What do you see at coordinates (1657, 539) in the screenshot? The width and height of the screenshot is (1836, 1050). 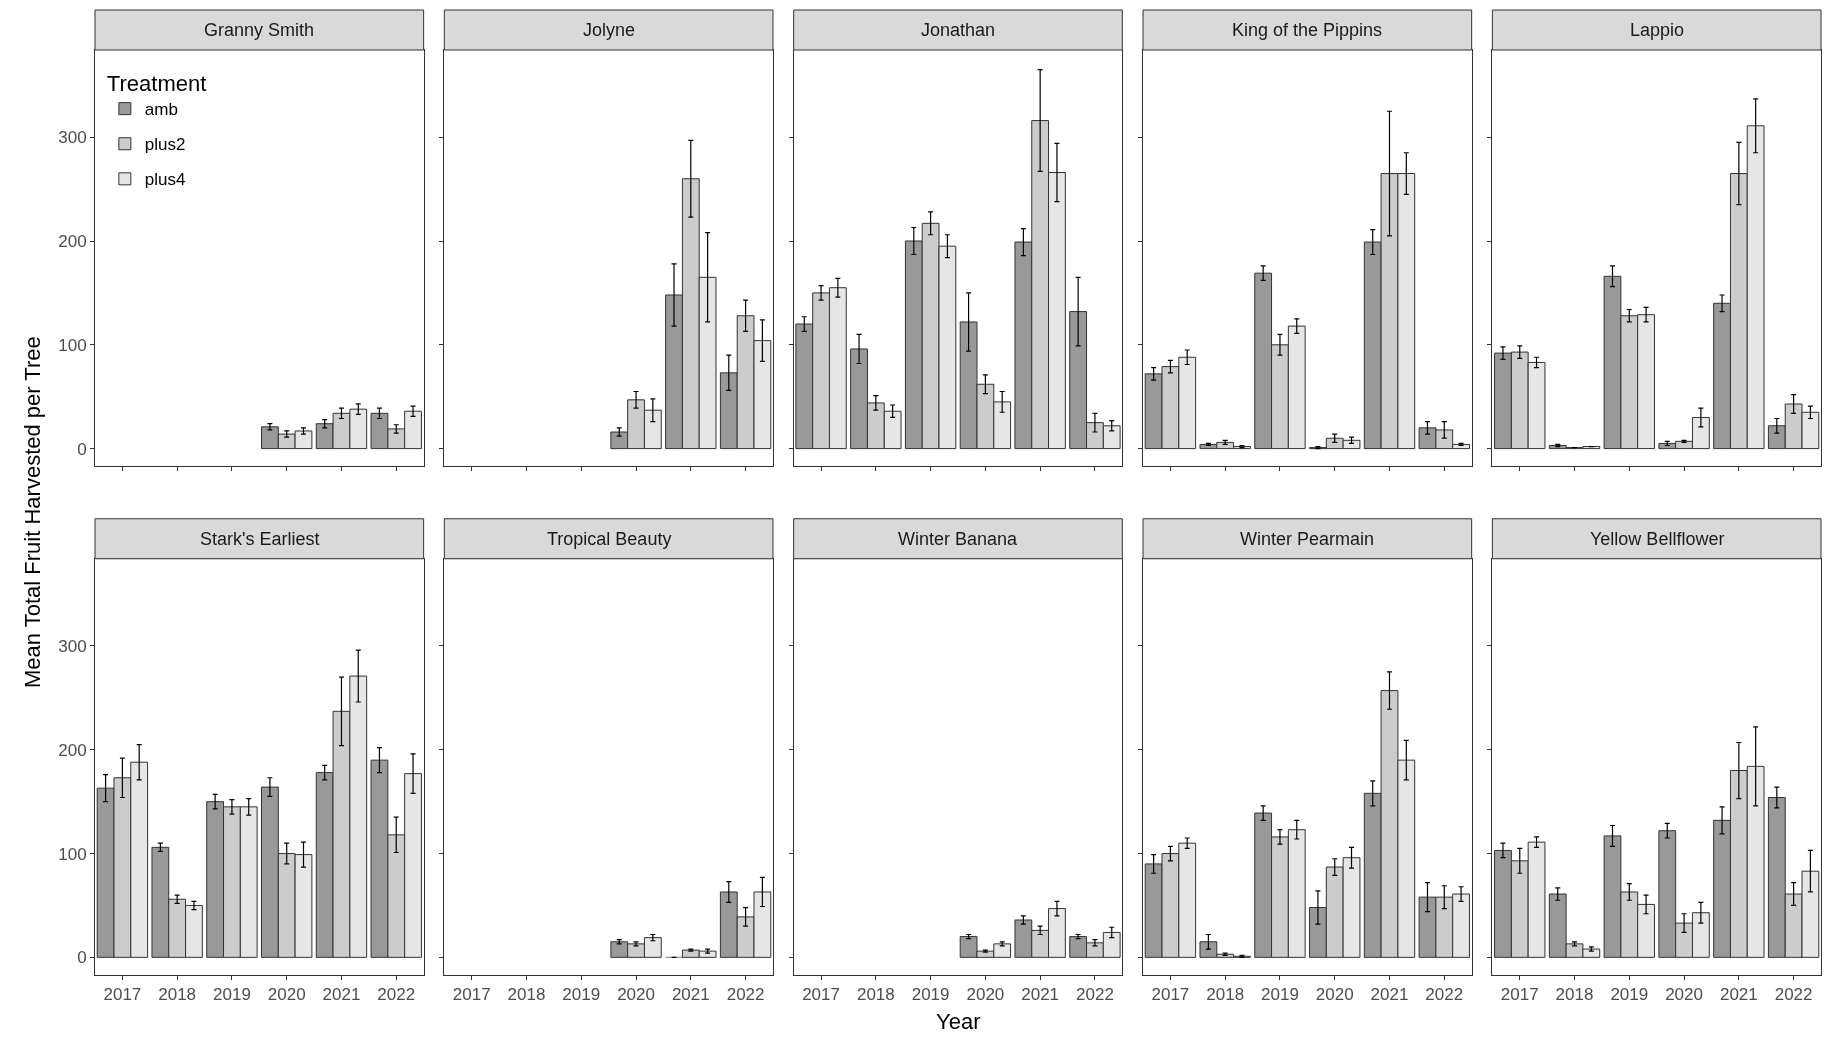 I see `chart-title: Yellow Bellflower` at bounding box center [1657, 539].